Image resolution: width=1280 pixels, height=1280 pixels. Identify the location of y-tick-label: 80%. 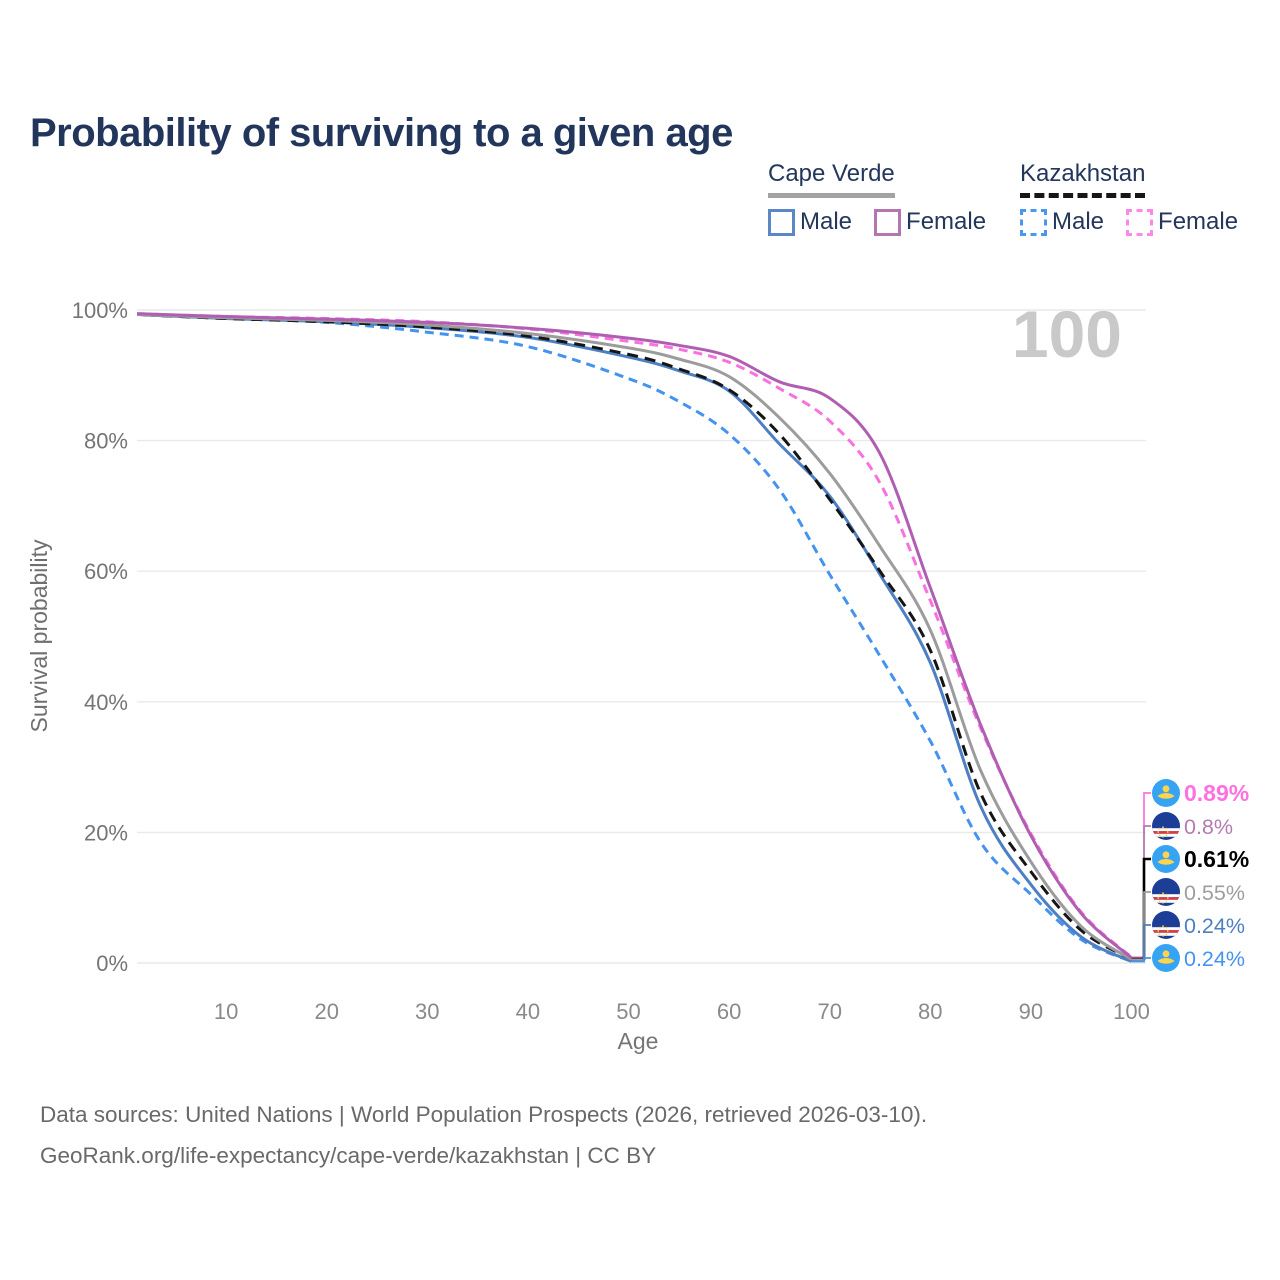
(106, 441).